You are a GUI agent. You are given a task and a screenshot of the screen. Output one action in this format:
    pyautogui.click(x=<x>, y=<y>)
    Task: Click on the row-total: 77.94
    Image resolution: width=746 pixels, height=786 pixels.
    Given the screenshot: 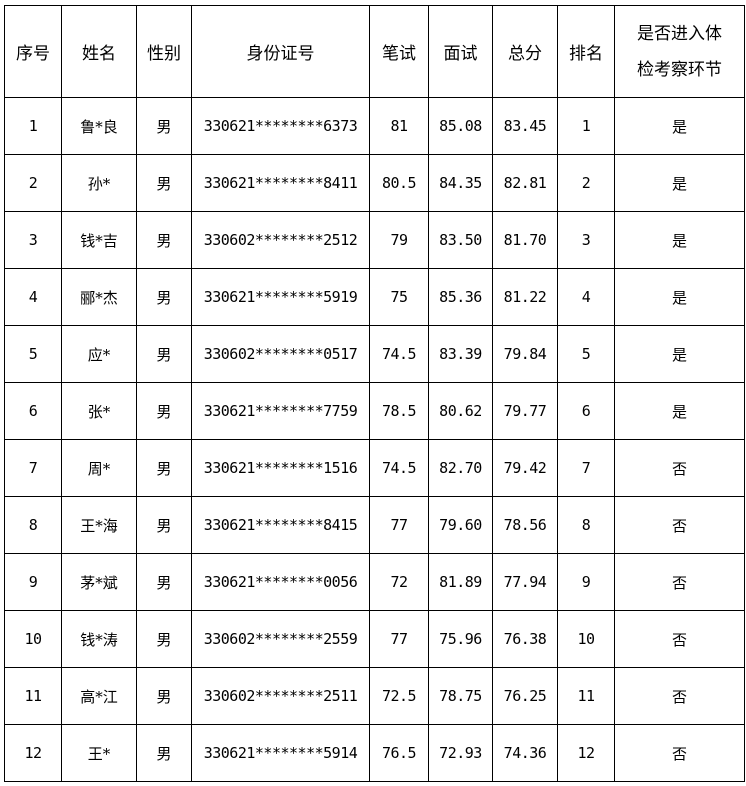 What is the action you would take?
    pyautogui.click(x=525, y=582)
    